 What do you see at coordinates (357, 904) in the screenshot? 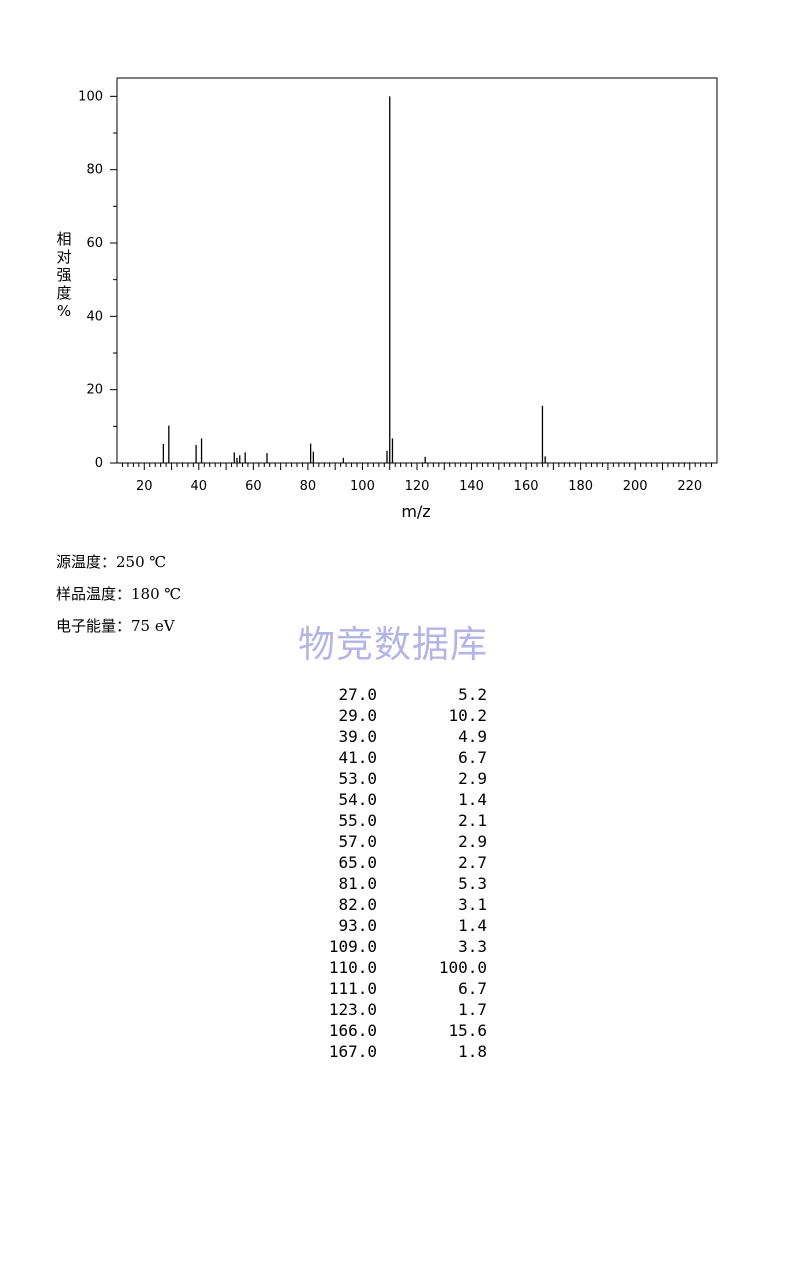
I see `mz-cell: 82.0` at bounding box center [357, 904].